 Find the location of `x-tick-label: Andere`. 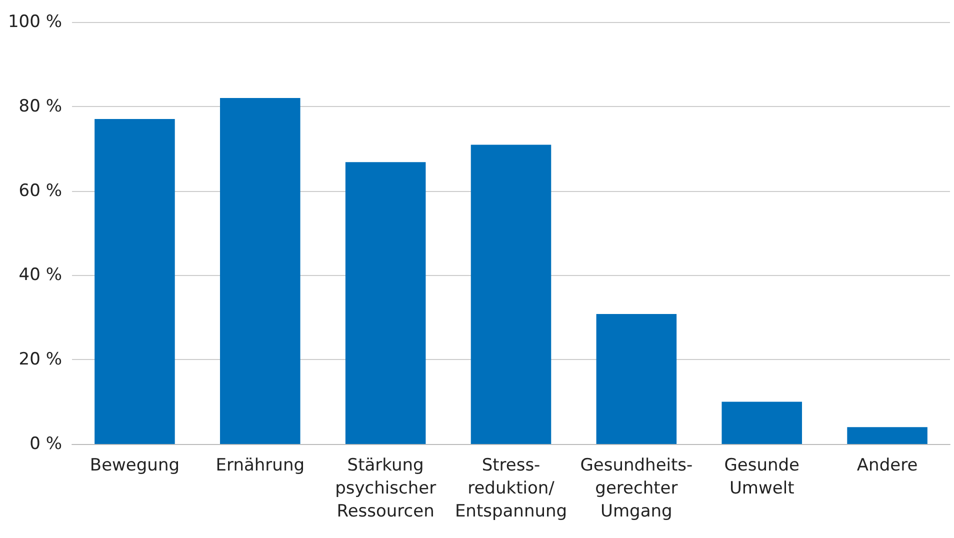

x-tick-label: Andere is located at coordinates (887, 466).